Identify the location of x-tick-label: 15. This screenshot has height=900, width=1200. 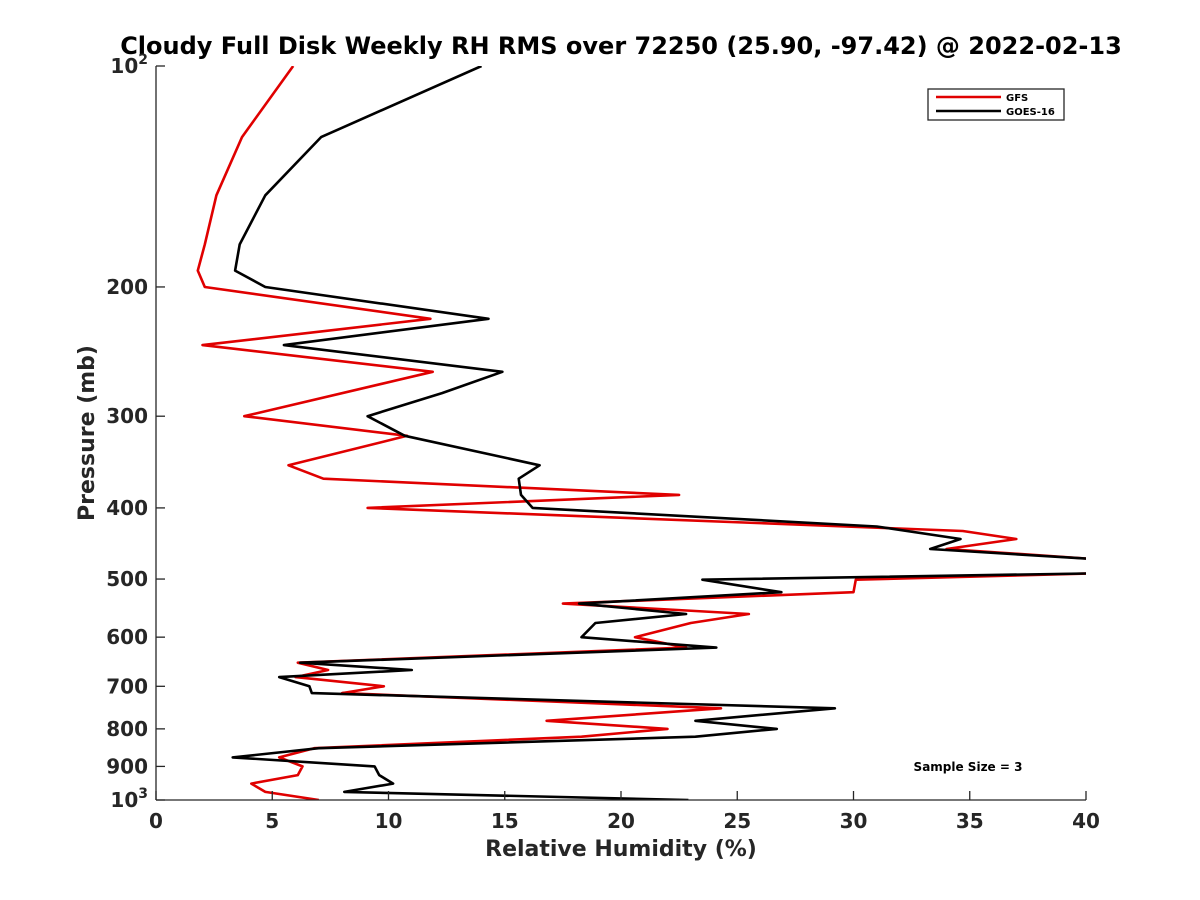
(505, 821).